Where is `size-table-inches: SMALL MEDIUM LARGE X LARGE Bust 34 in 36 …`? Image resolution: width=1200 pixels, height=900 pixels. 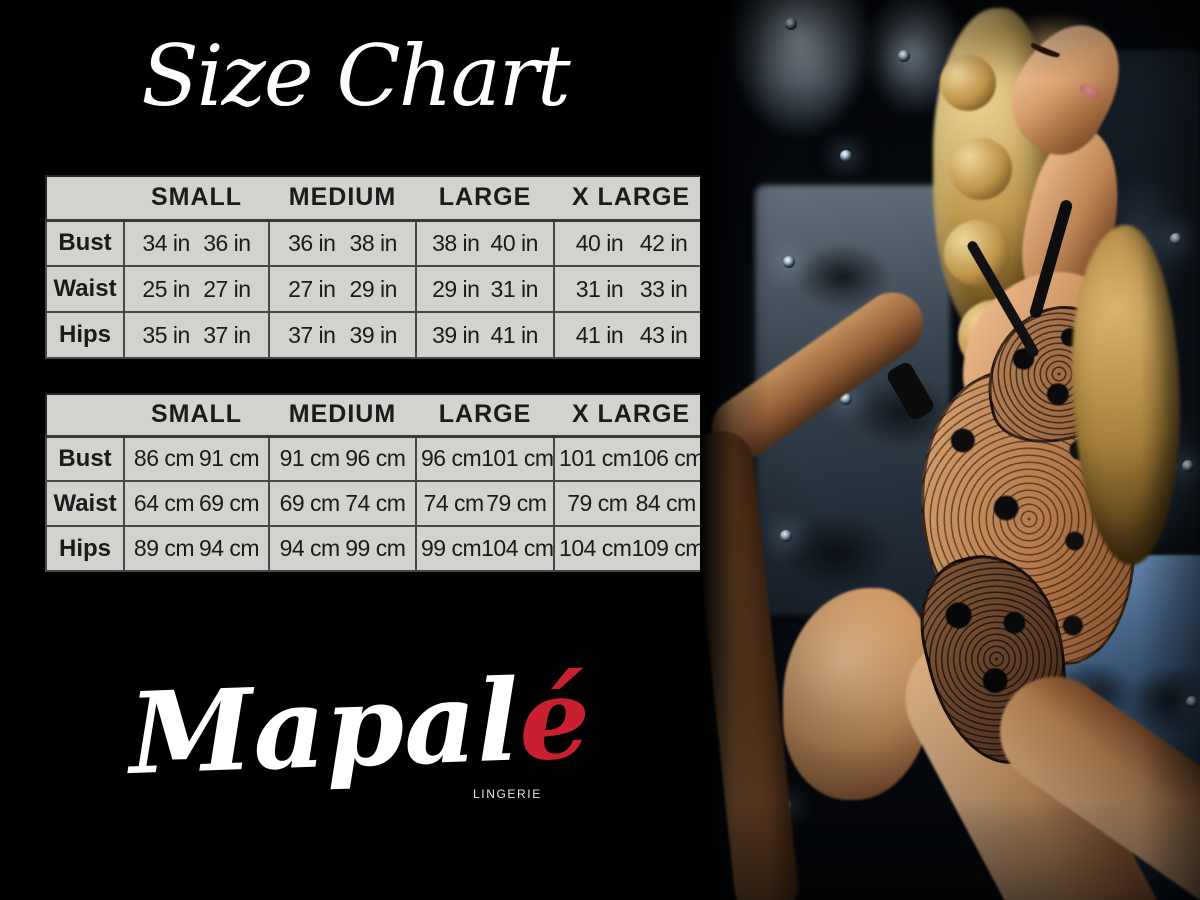 size-table-inches: SMALL MEDIUM LARGE X LARGE Bust 34 in 36 … is located at coordinates (377, 267).